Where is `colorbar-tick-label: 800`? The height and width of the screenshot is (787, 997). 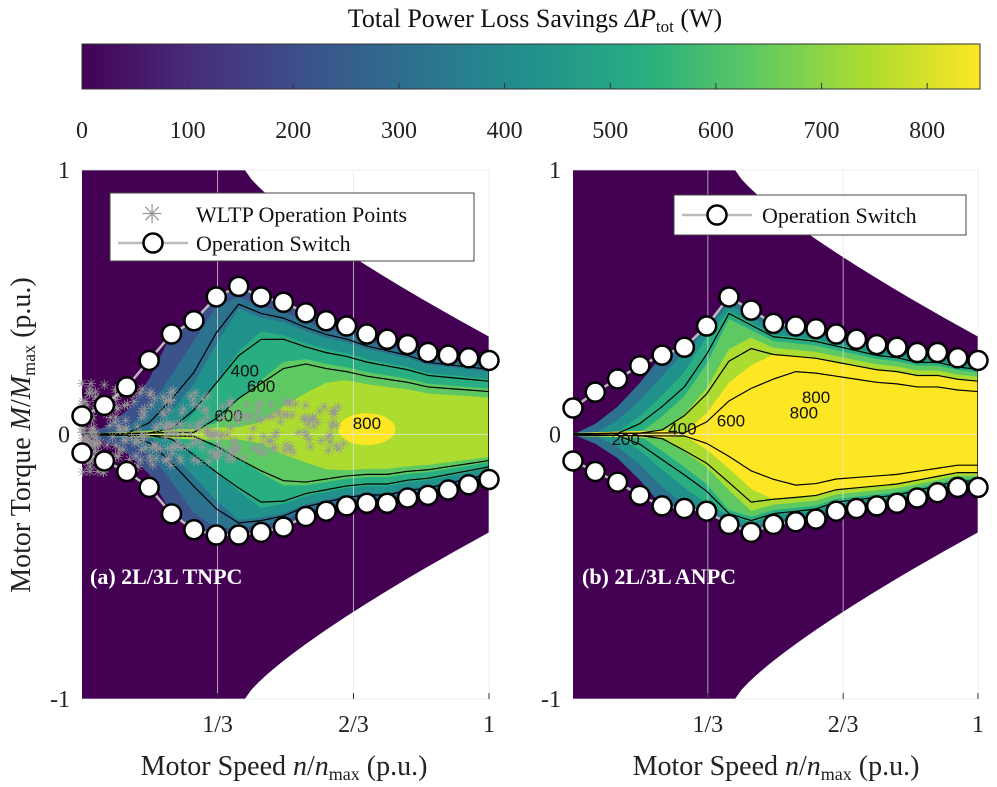
colorbar-tick-label: 800 is located at coordinates (927, 131).